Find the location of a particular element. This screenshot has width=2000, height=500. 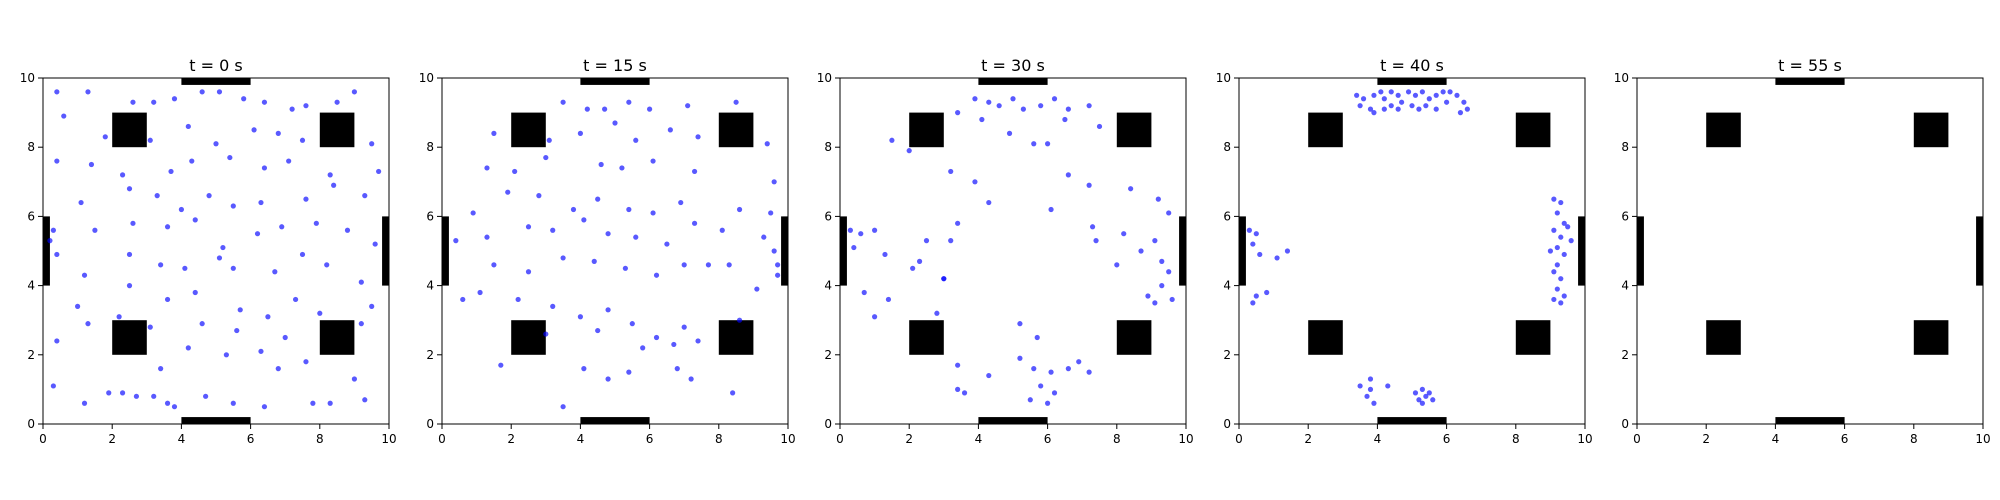

y-tick-label: 8 is located at coordinates (430, 147).